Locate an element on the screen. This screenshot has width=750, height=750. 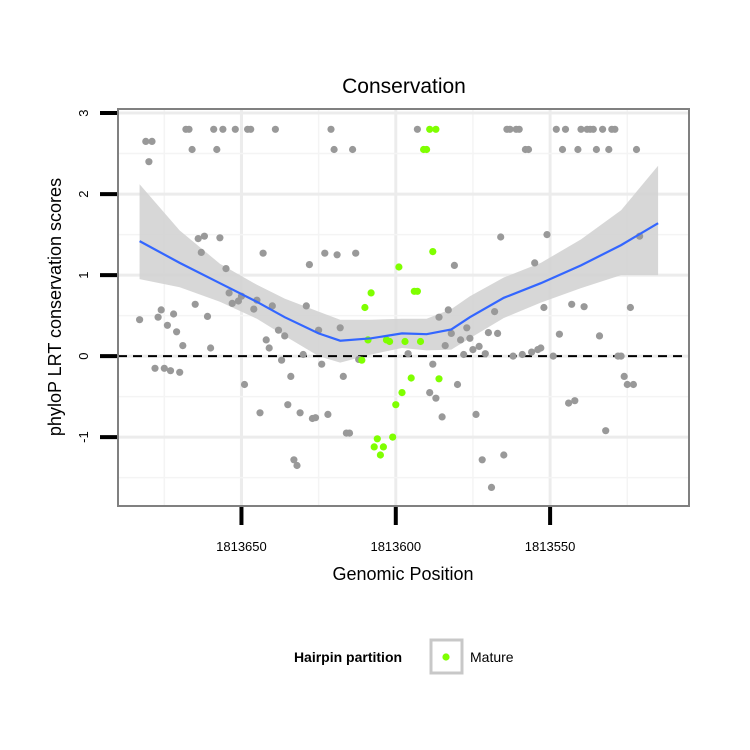
y-axis-title: phyloP LRT conservation scores is located at coordinates (55, 307).